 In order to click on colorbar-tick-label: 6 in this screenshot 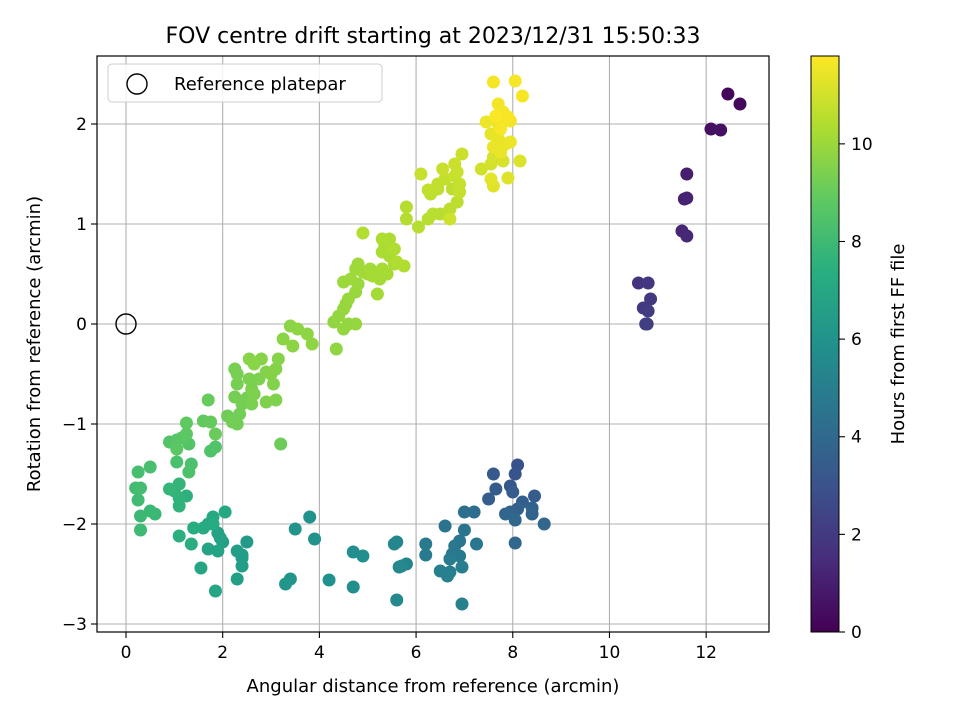, I will do `click(856, 340)`.